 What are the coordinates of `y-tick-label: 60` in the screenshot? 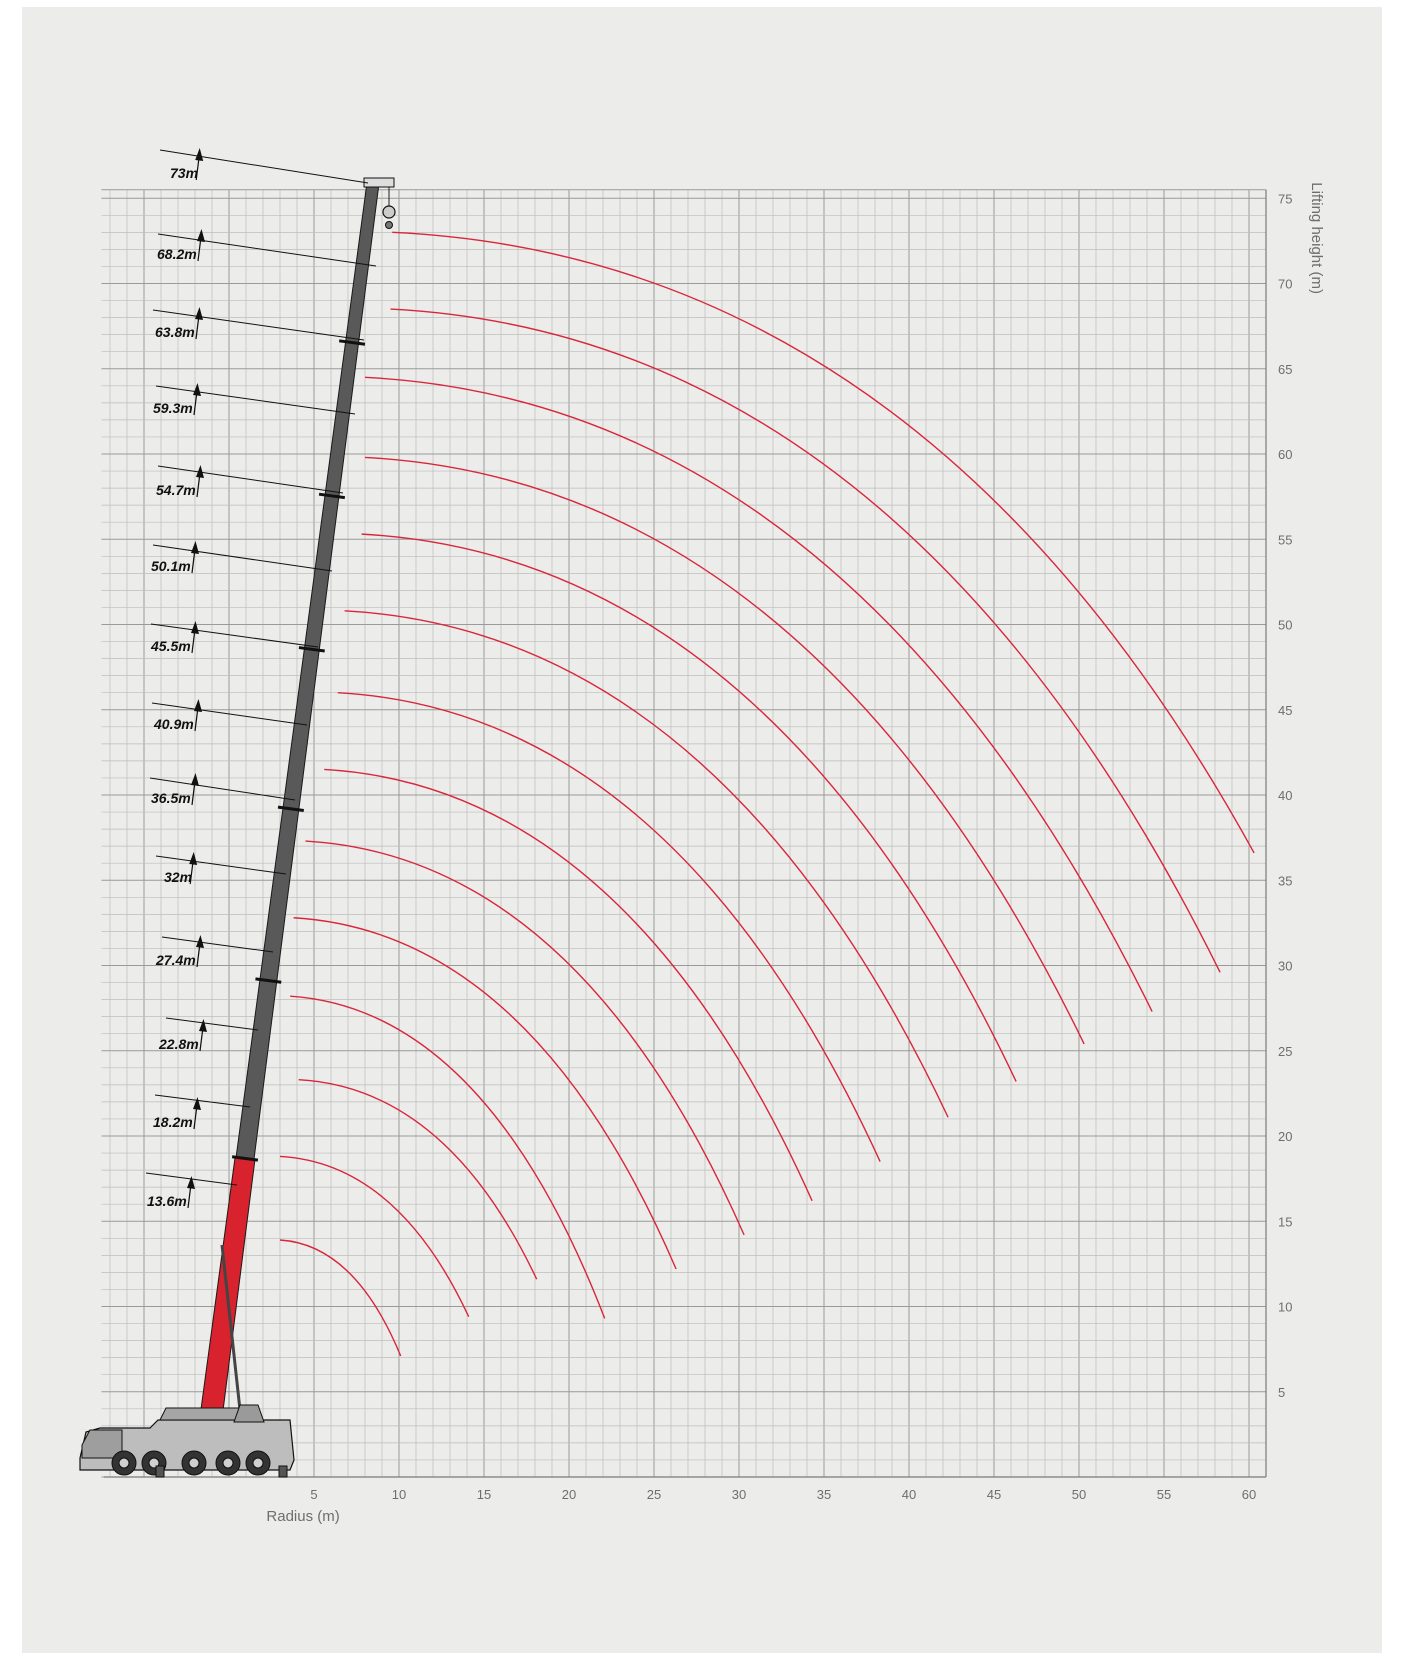 It's located at (1285, 454).